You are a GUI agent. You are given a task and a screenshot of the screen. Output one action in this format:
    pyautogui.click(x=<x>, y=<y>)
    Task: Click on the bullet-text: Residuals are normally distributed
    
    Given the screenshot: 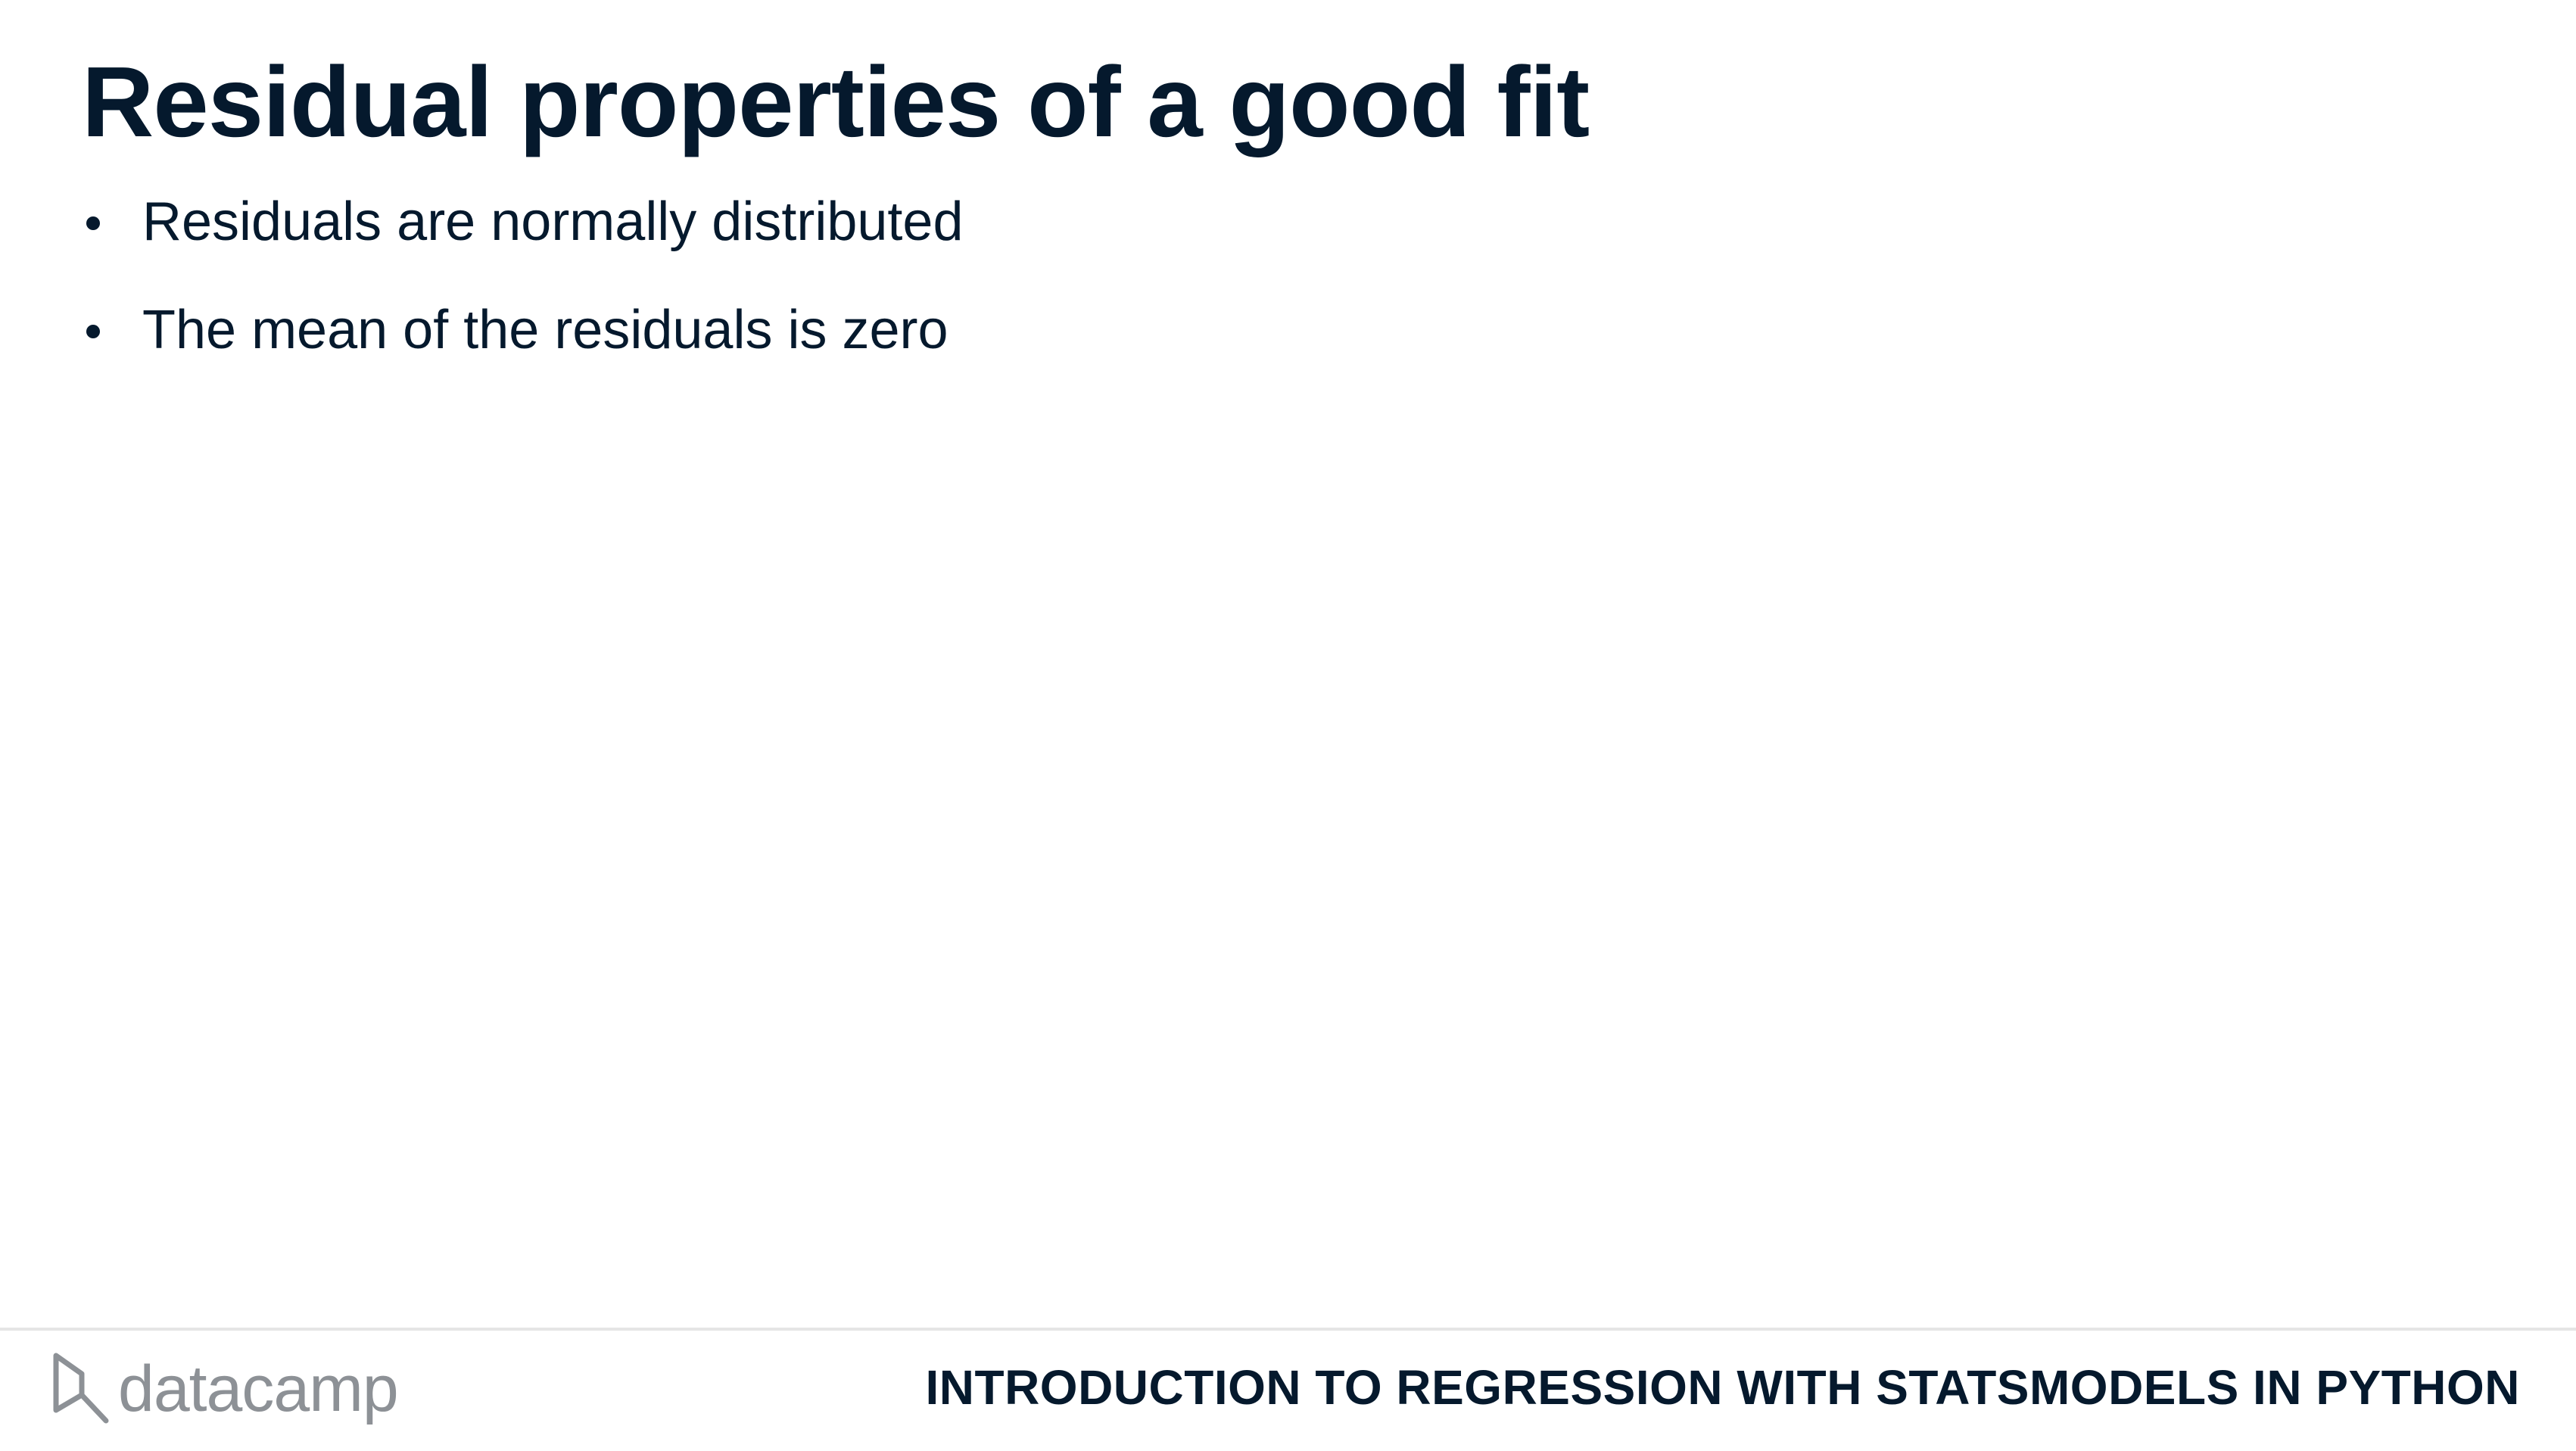 What is the action you would take?
    pyautogui.click(x=553, y=221)
    